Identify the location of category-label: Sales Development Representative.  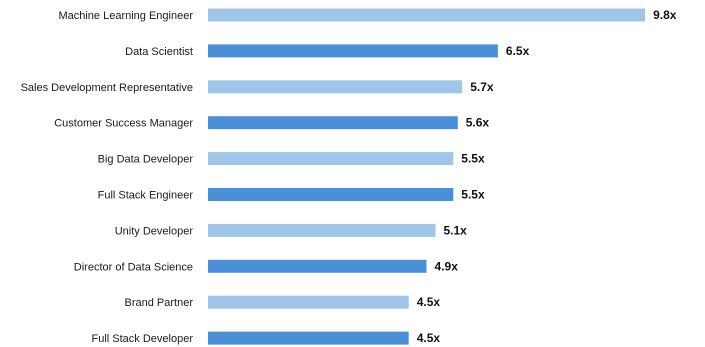
(107, 88).